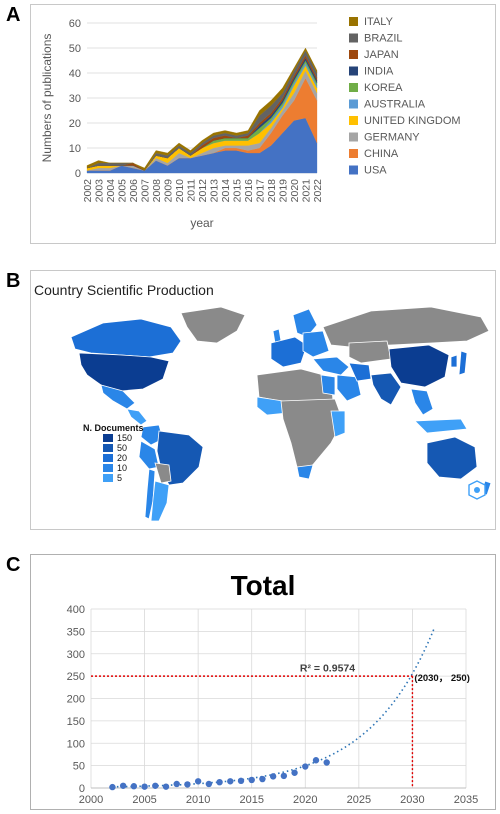 This screenshot has width=500, height=814. Describe the element at coordinates (383, 88) in the screenshot. I see `legend-label: KOREA` at that location.